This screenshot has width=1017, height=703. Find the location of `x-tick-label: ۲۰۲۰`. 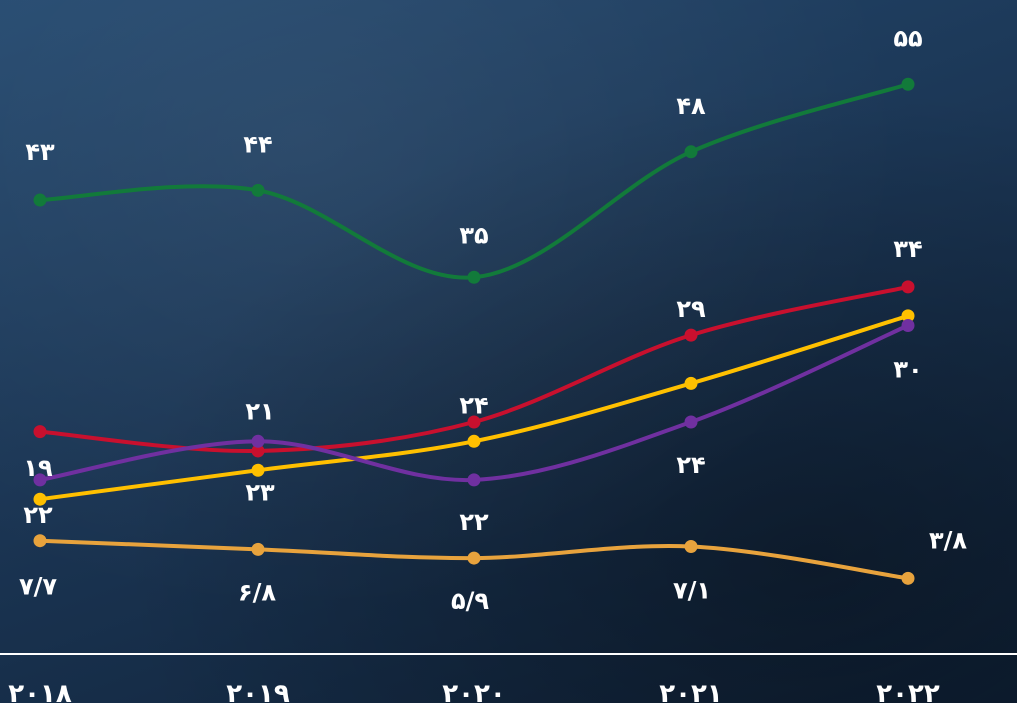

x-tick-label: ۲۰۲۰ is located at coordinates (473, 691).